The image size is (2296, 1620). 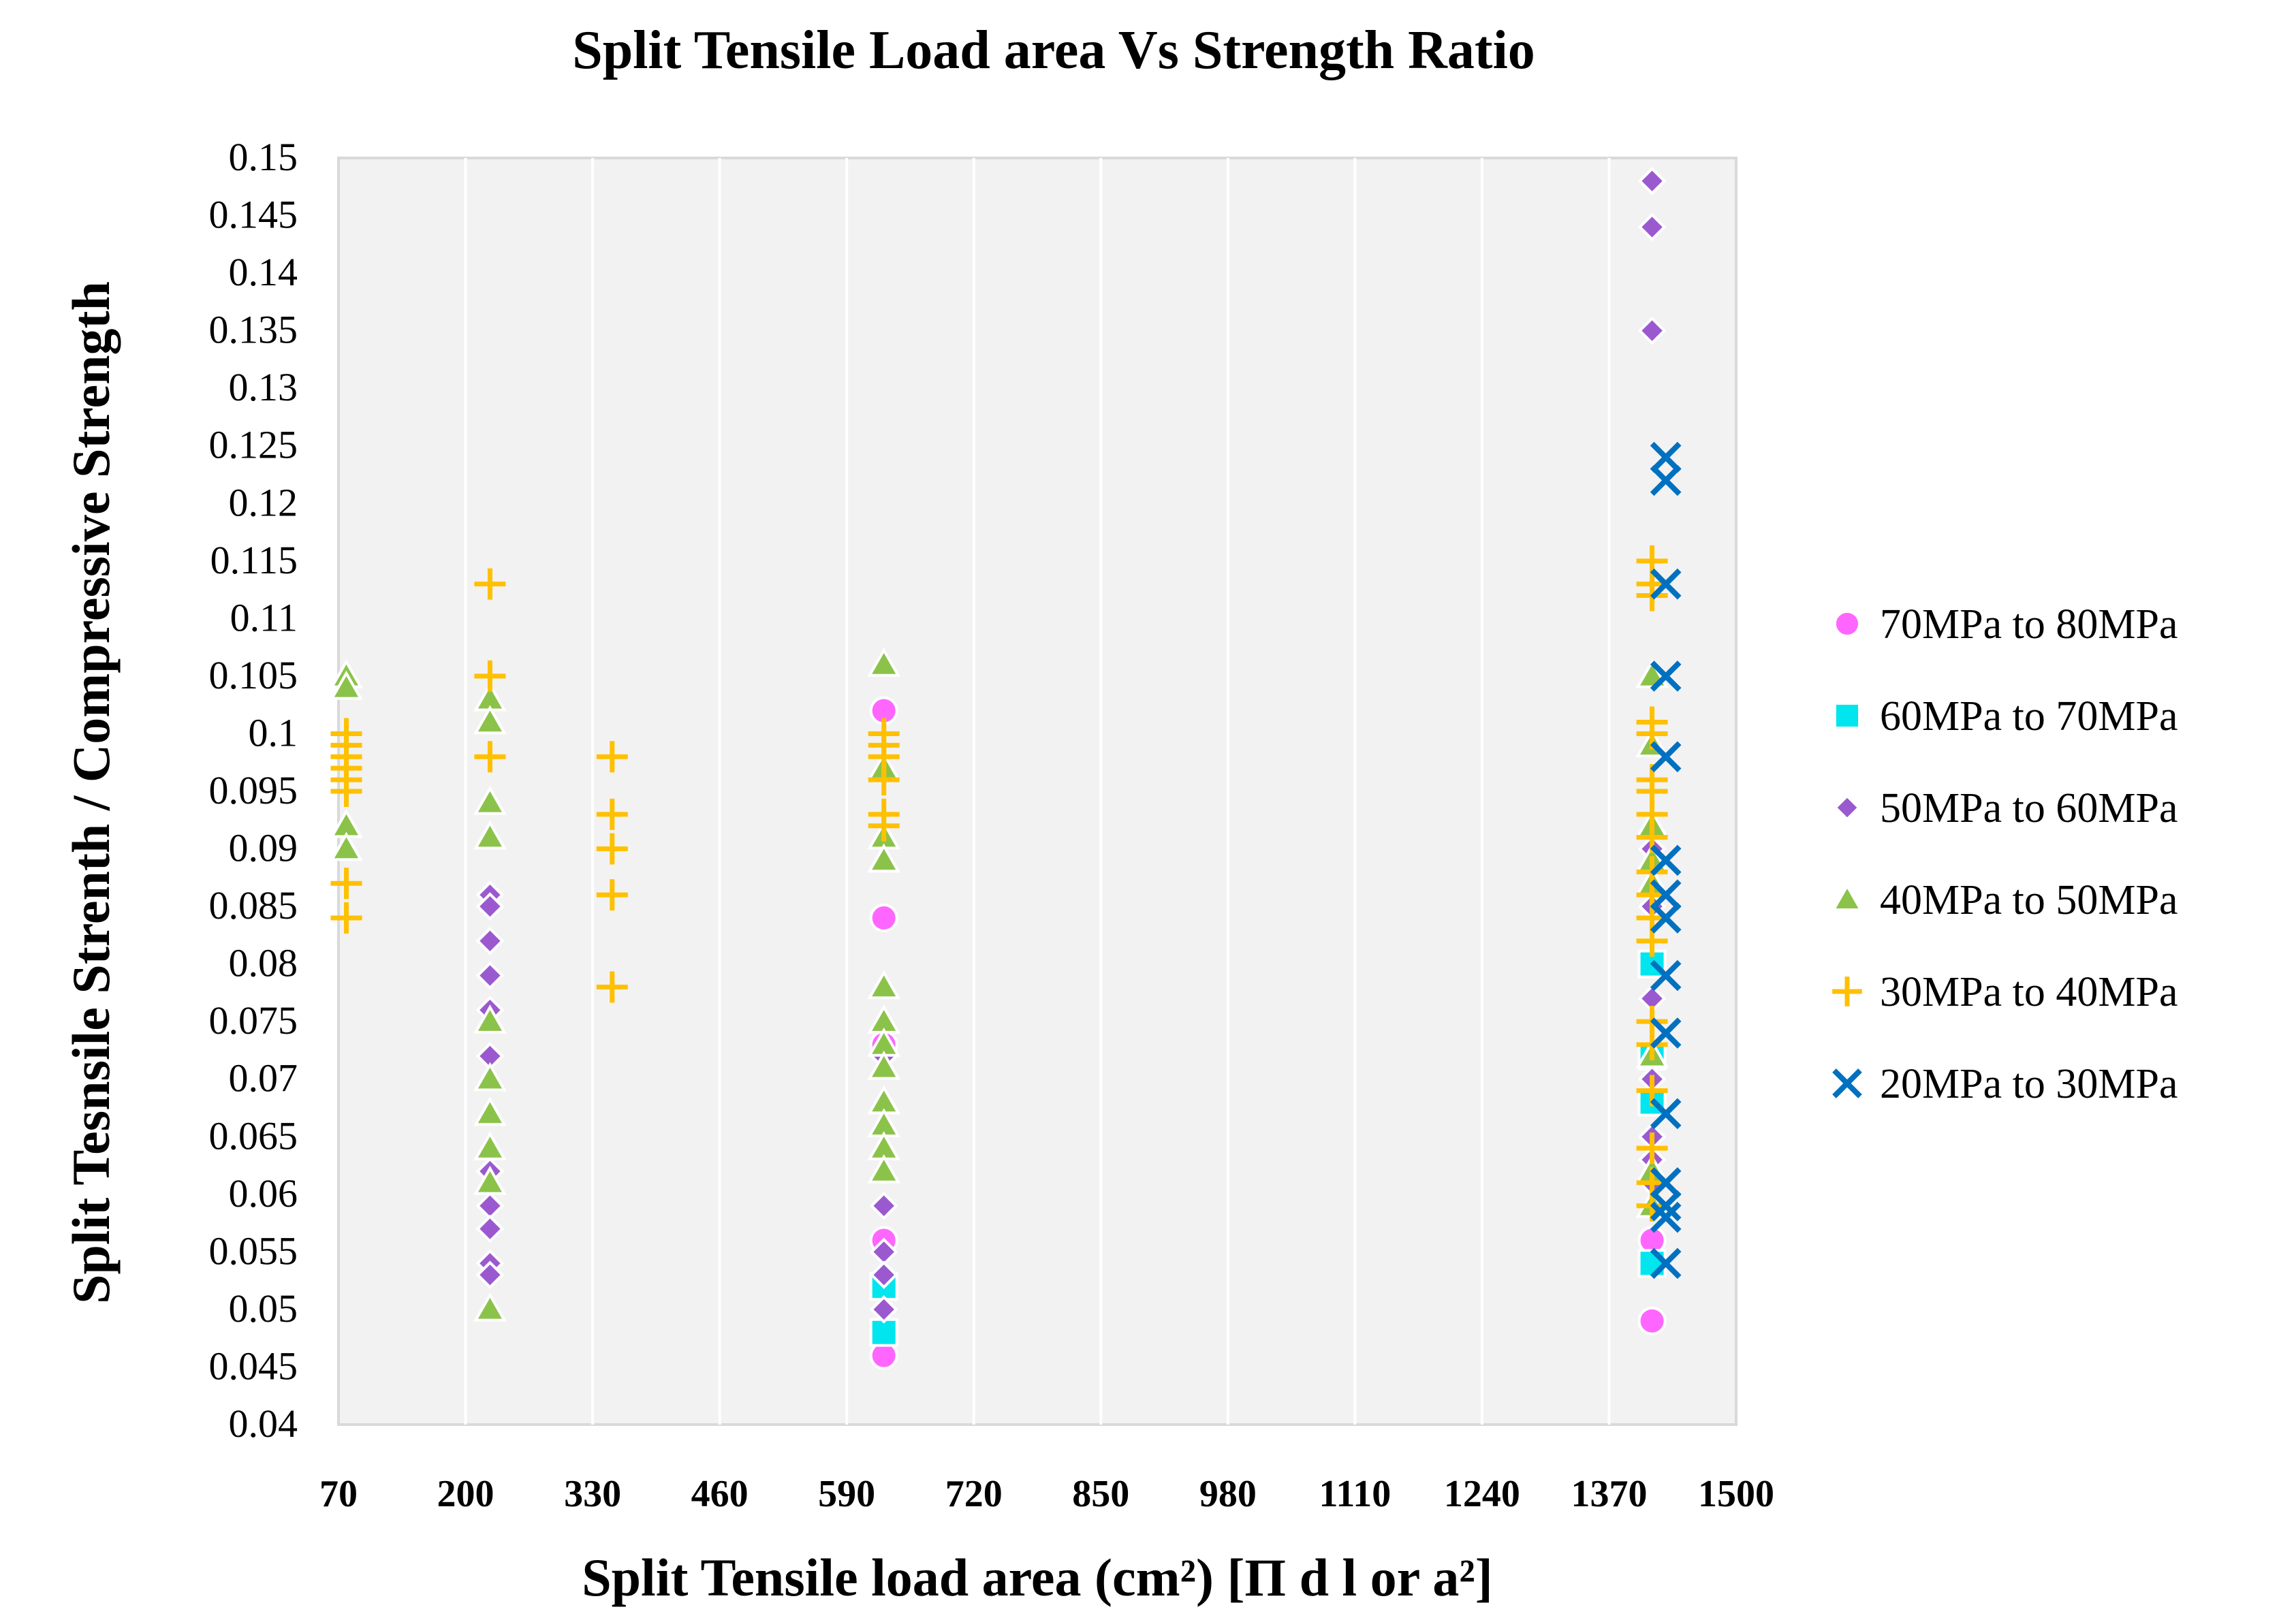 What do you see at coordinates (263, 963) in the screenshot?
I see `y-tick-label: 0.08` at bounding box center [263, 963].